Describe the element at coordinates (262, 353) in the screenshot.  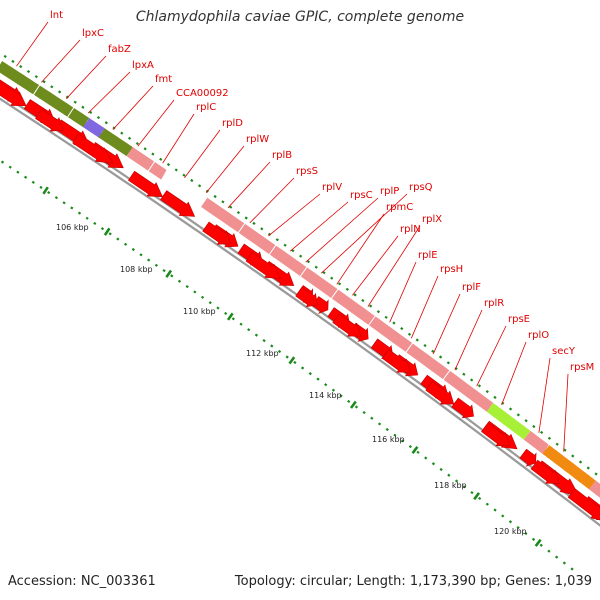
I see `scale-label: 112 kbp` at that location.